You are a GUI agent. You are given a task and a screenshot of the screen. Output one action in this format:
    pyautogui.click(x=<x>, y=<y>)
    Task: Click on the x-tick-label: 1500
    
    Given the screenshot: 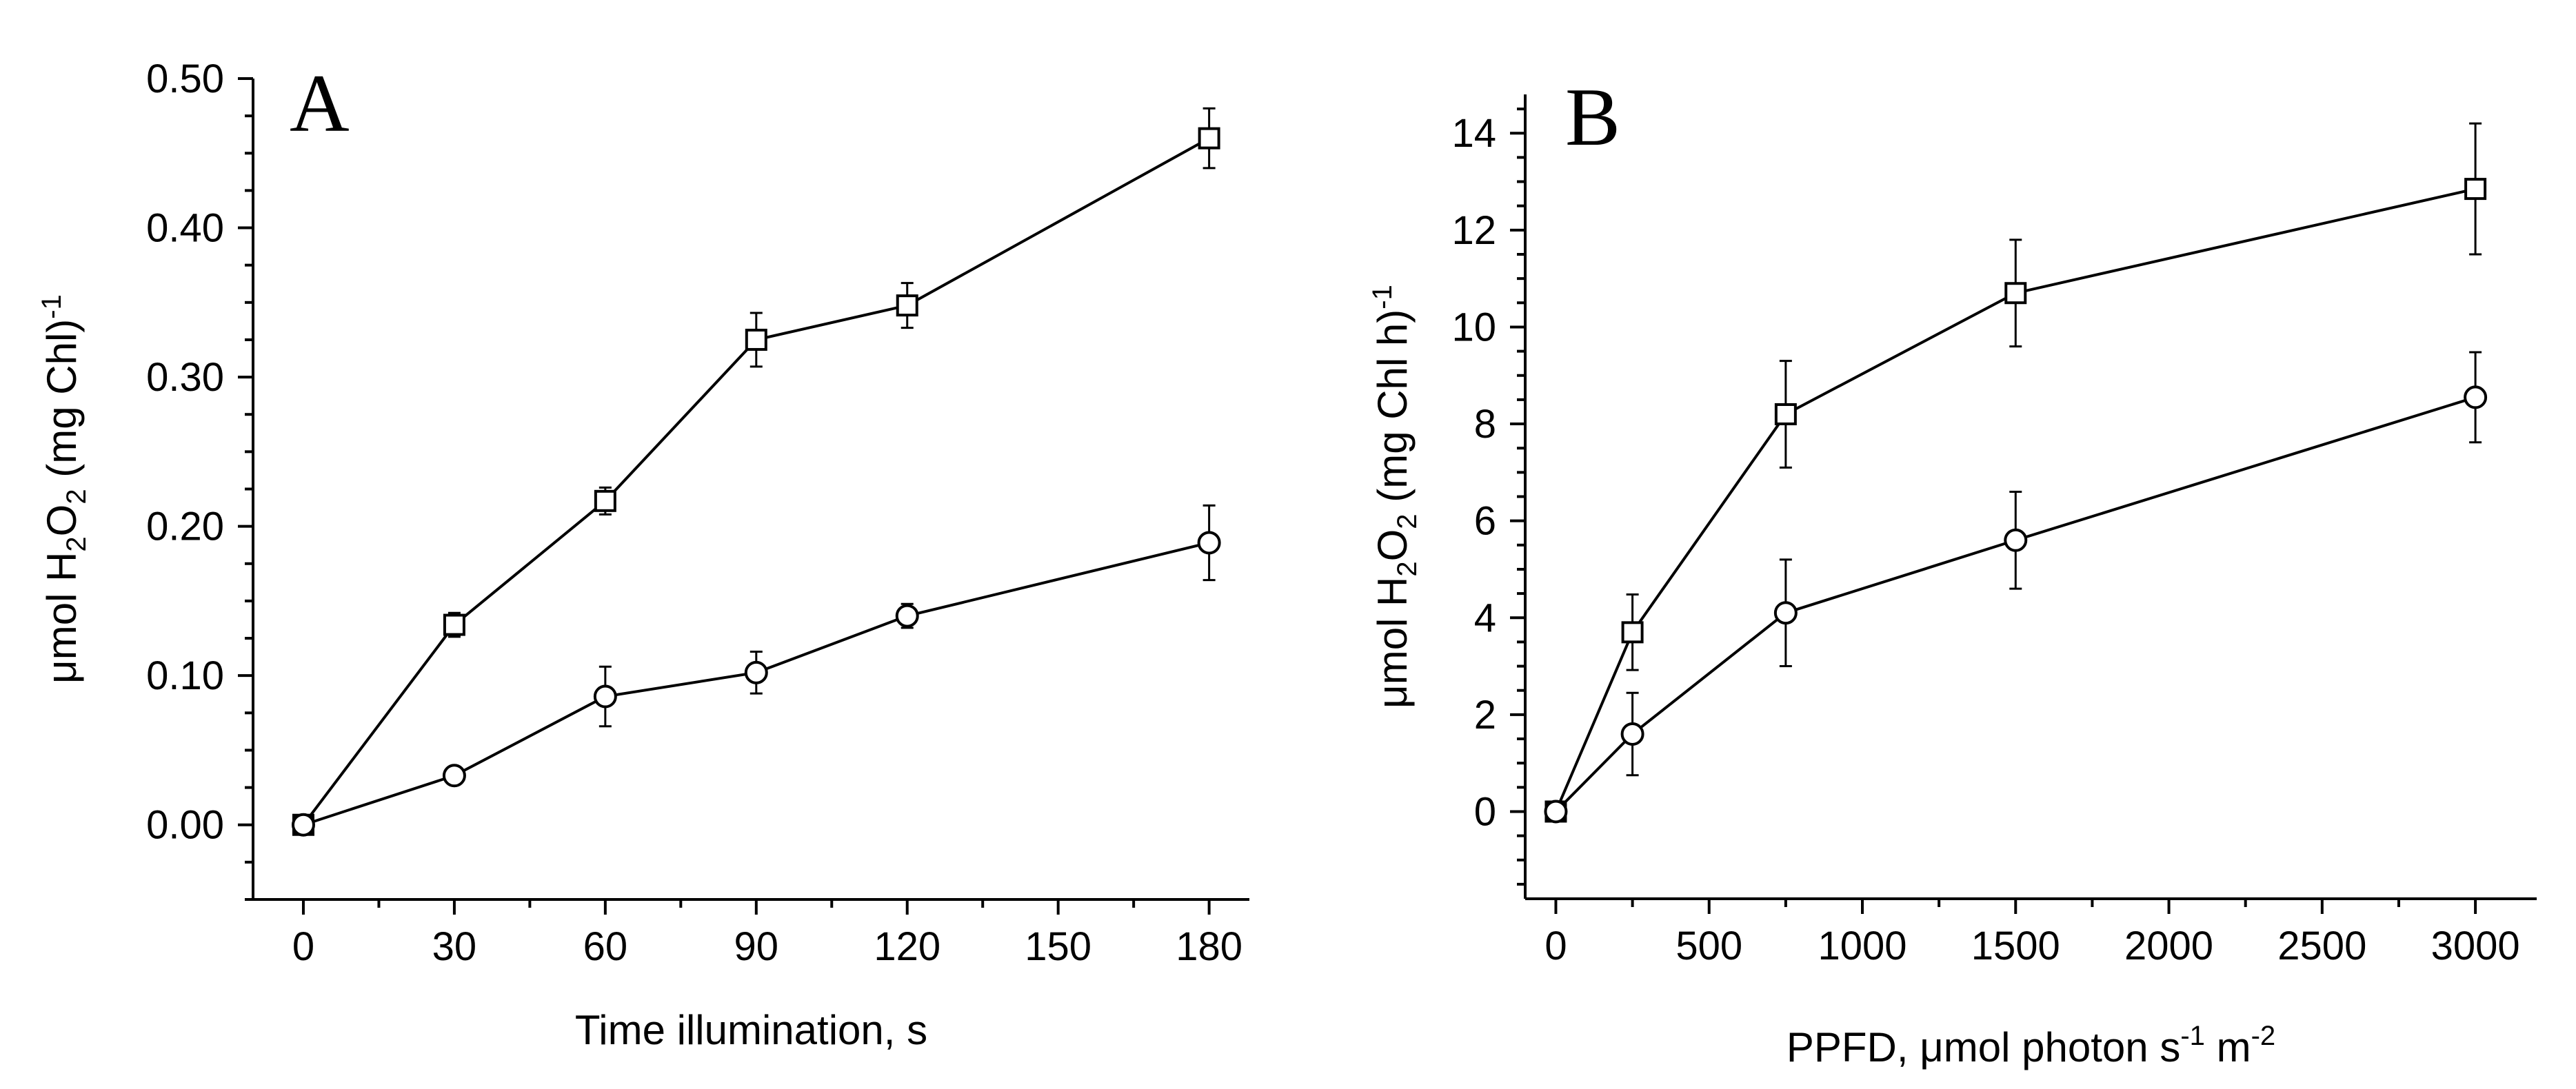 What is the action you would take?
    pyautogui.click(x=2015, y=946)
    